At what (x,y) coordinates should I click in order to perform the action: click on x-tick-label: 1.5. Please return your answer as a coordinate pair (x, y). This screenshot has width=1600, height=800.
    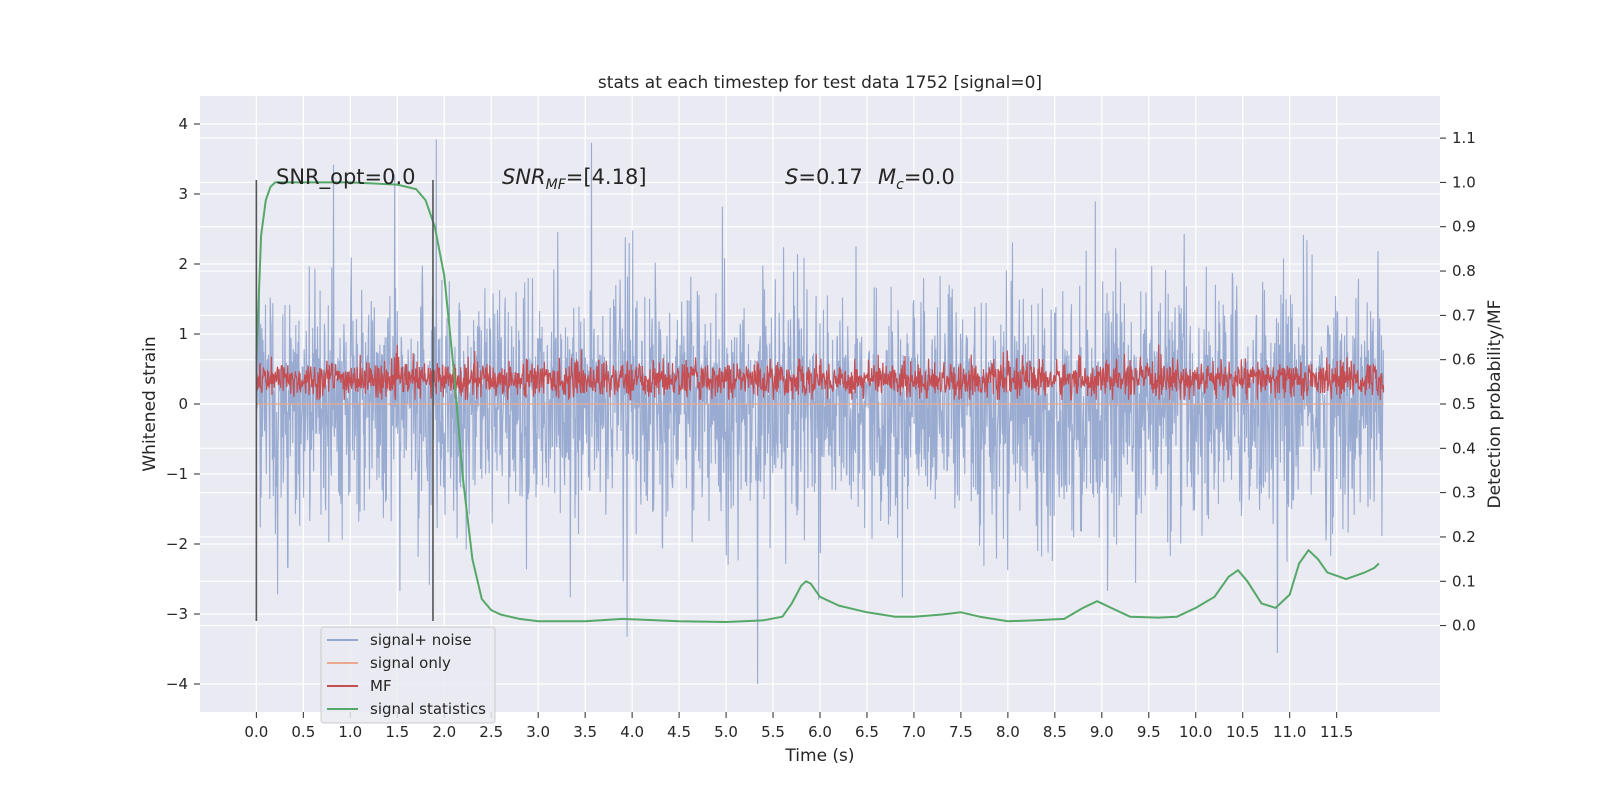
    Looking at the image, I should click on (397, 732).